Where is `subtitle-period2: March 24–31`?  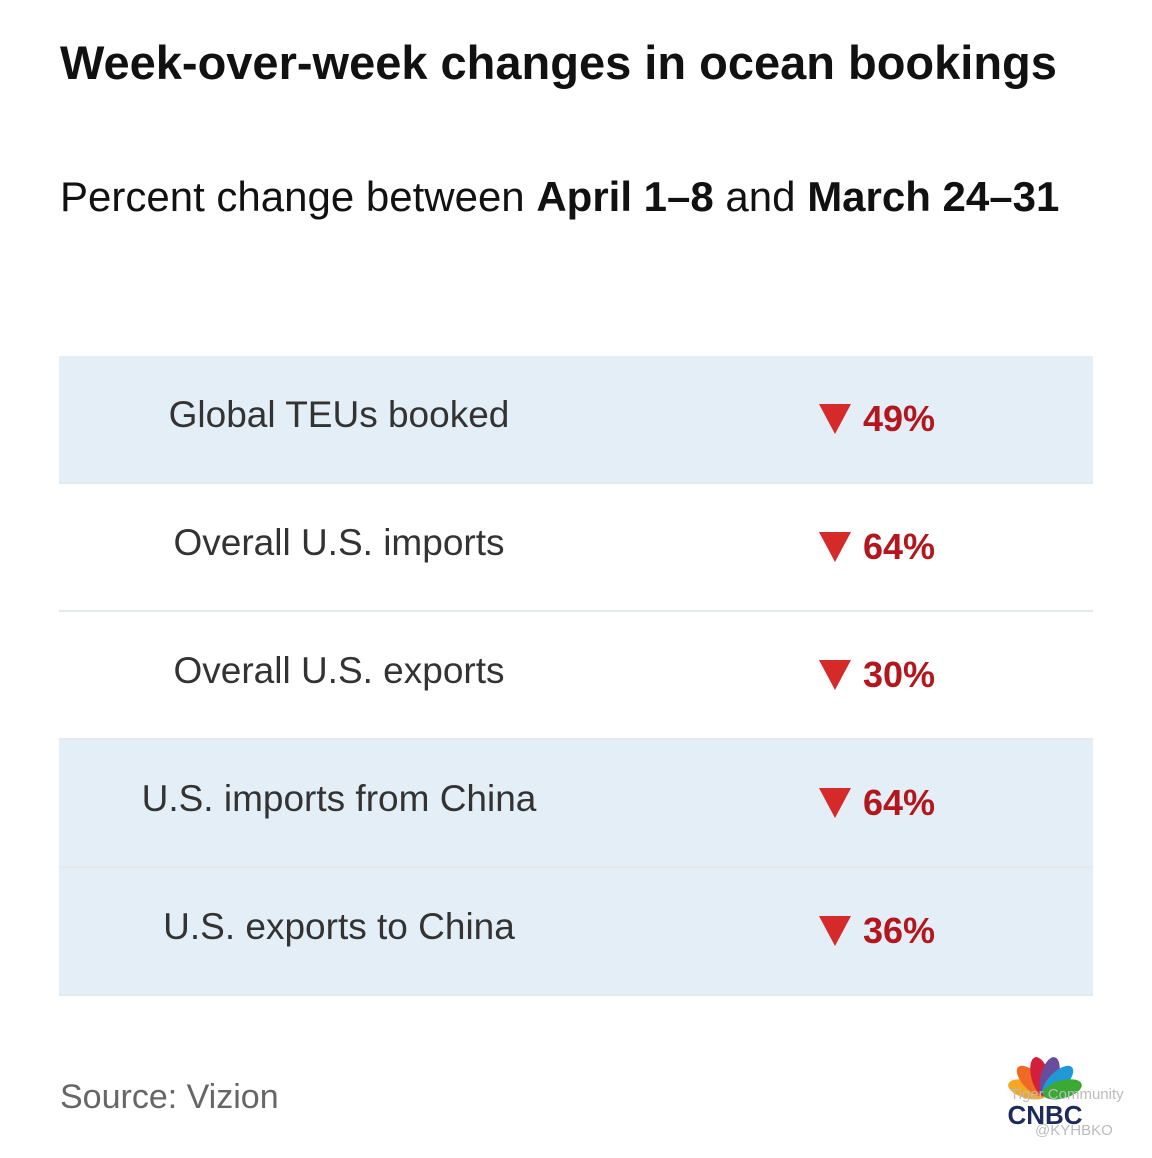
subtitle-period2: March 24–31 is located at coordinates (933, 196).